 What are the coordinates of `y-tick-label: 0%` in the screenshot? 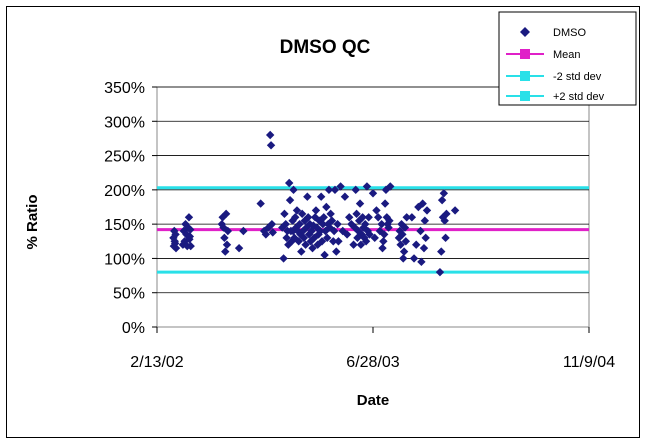 It's located at (133, 328).